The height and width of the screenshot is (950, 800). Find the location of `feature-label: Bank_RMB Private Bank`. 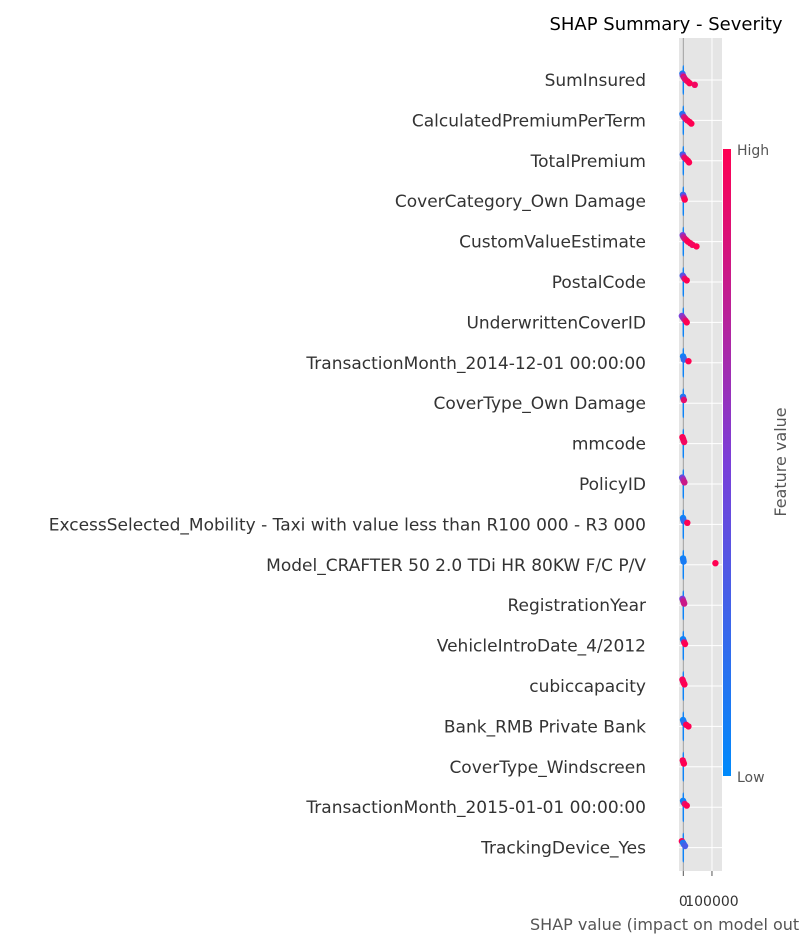

feature-label: Bank_RMB Private Bank is located at coordinates (545, 727).